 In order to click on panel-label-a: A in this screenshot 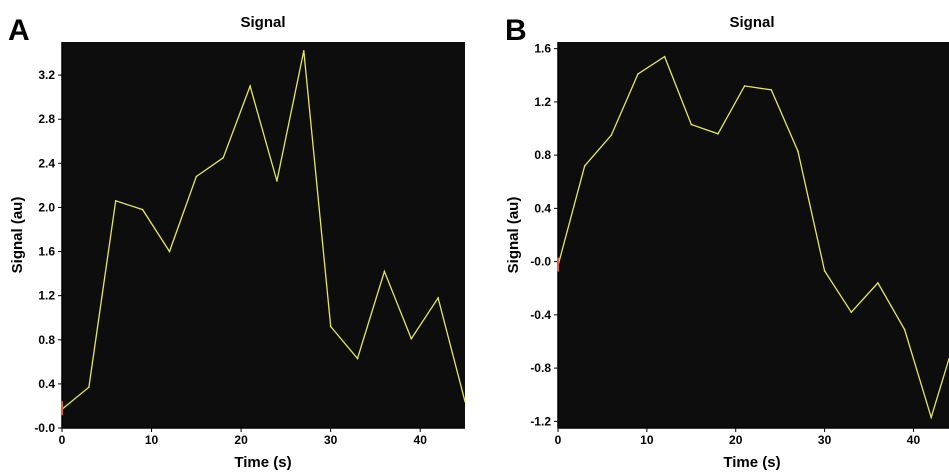, I will do `click(19, 30)`.